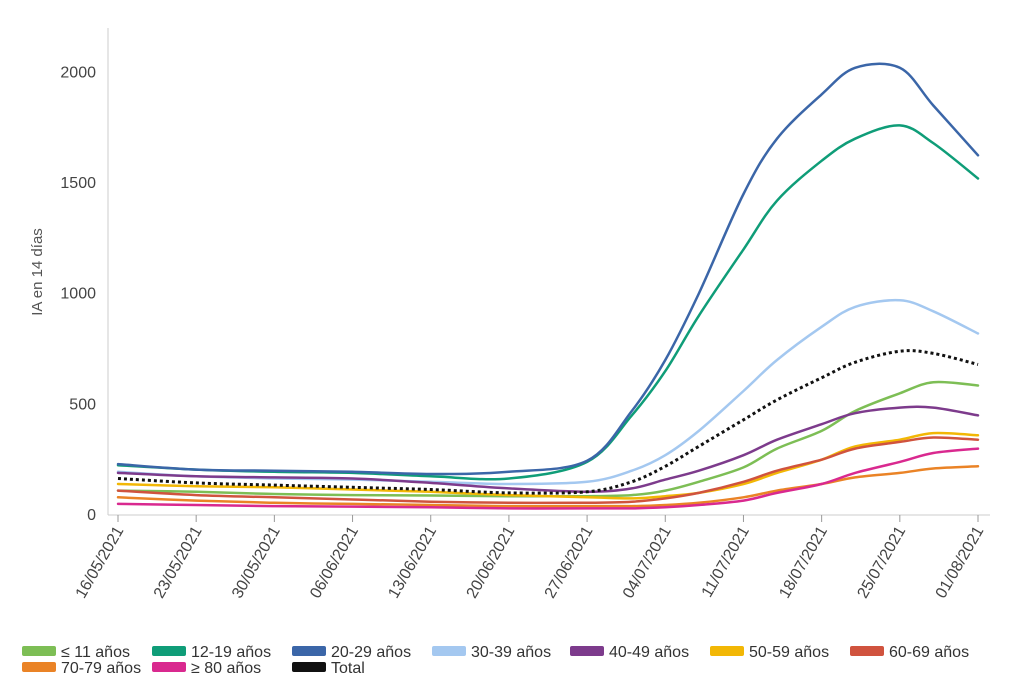  Describe the element at coordinates (511, 652) in the screenshot. I see `legend-label: 30-39 años` at that location.